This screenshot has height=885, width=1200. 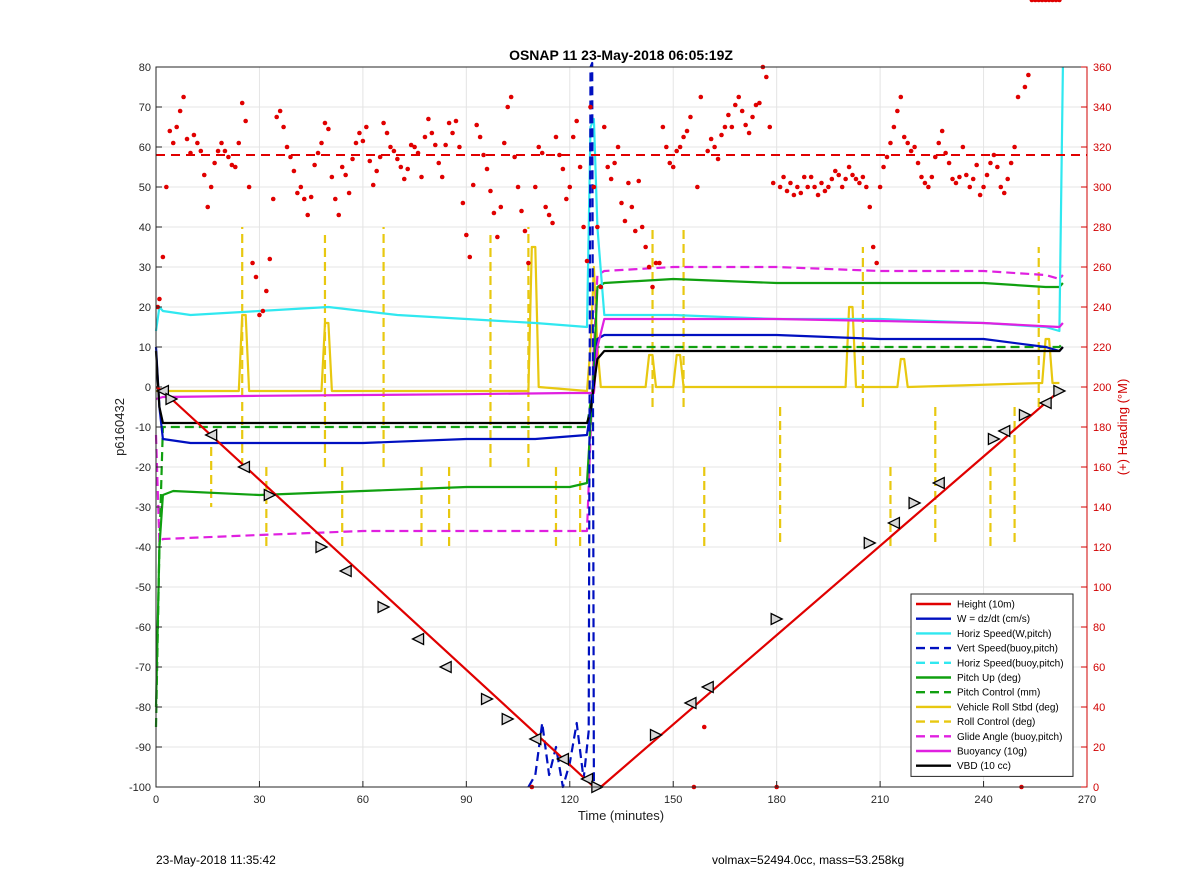 I want to click on y-tick-label: 70, so click(x=145, y=108).